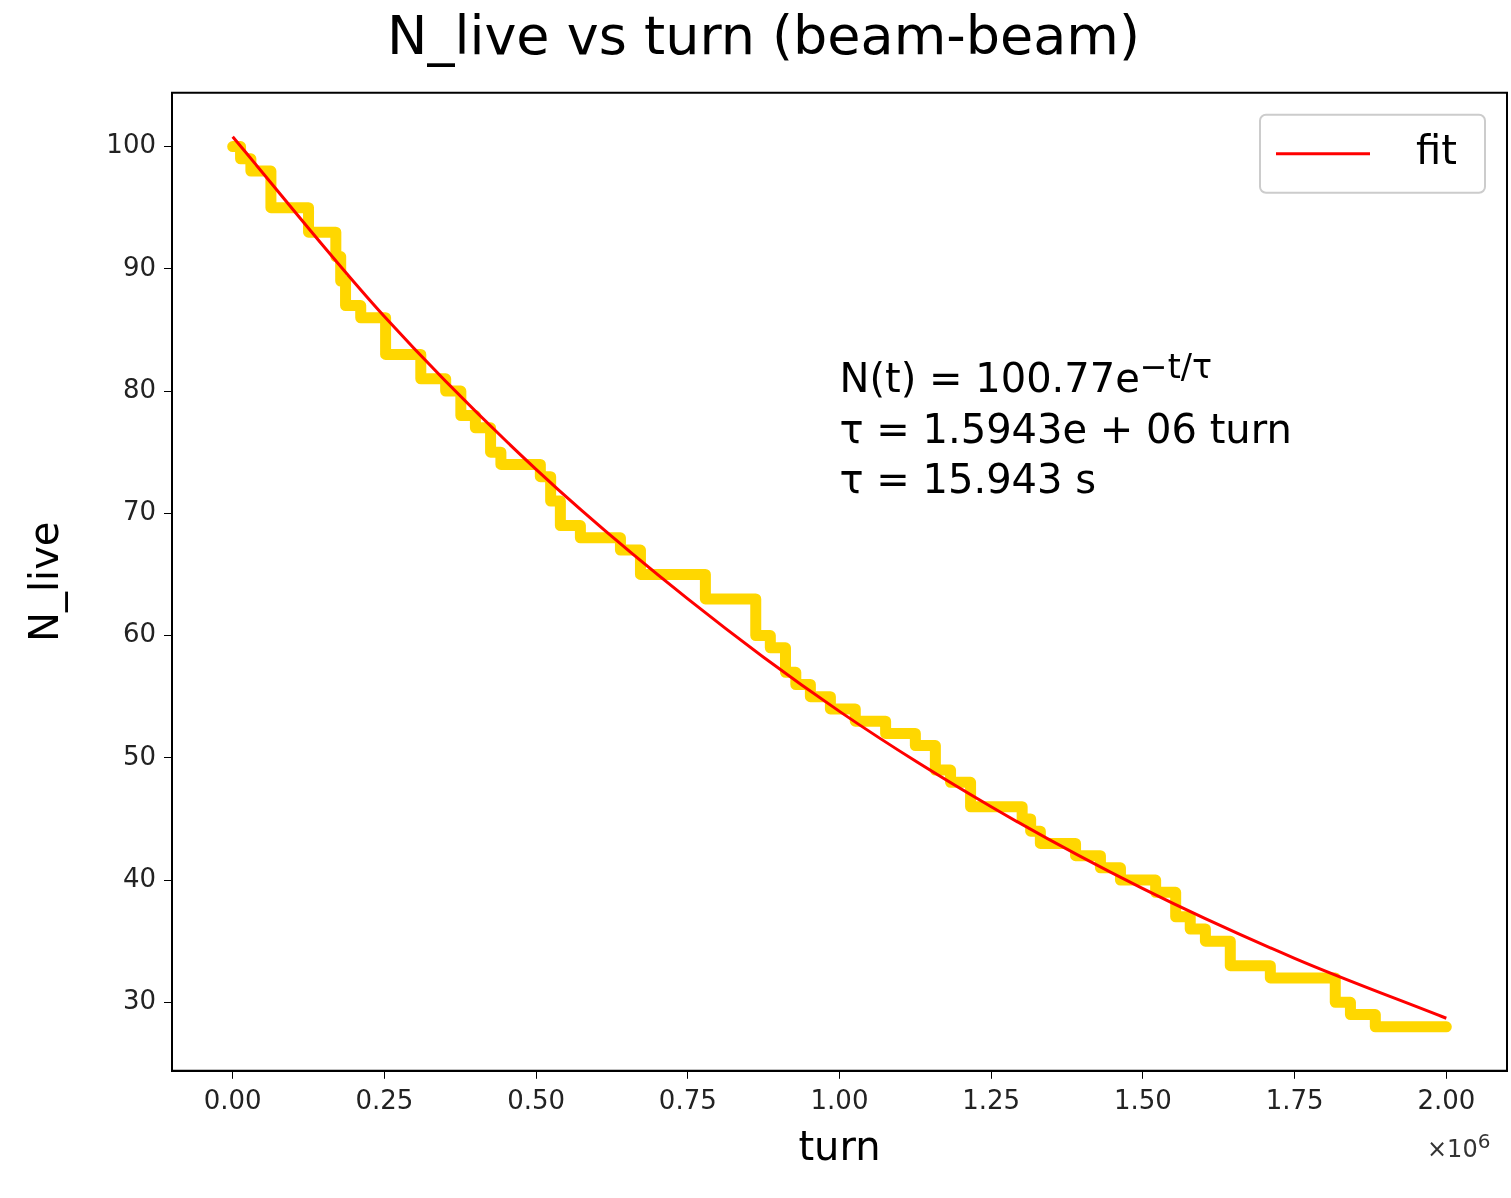 The image size is (1511, 1198). I want to click on y-tick-label: 60, so click(139, 633).